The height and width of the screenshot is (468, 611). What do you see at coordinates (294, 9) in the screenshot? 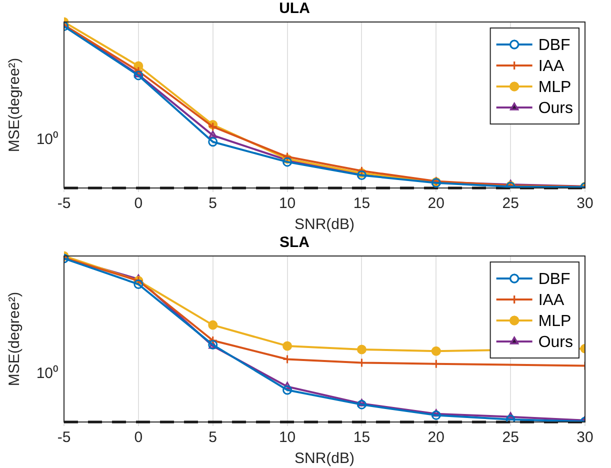
I see `chart-title: ULA` at bounding box center [294, 9].